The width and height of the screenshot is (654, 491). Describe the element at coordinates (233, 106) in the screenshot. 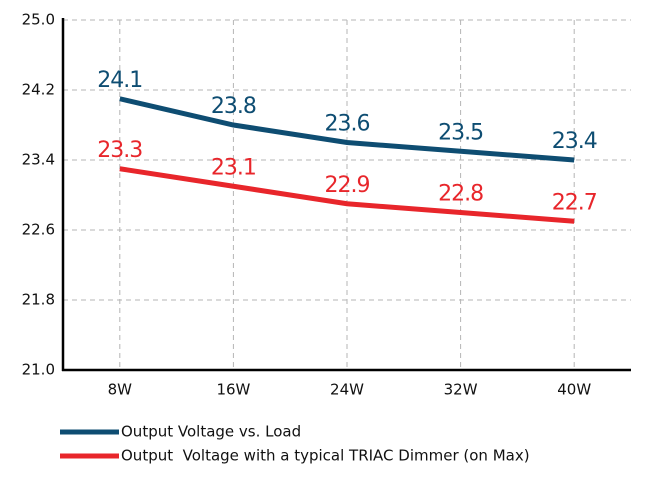

I see `data-label: 23.8` at that location.